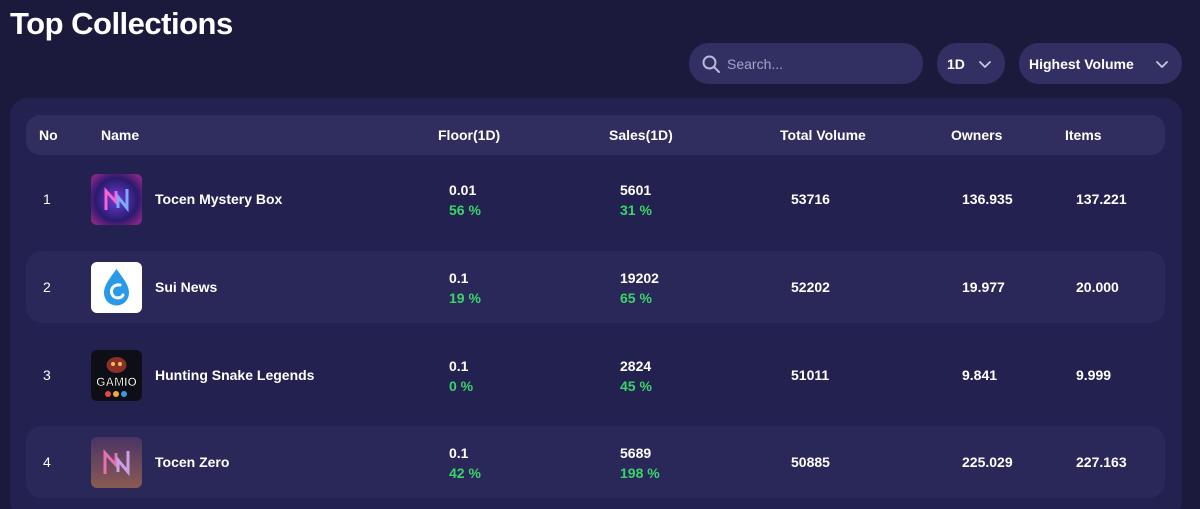  What do you see at coordinates (977, 135) in the screenshot?
I see `header-owners: Owners` at bounding box center [977, 135].